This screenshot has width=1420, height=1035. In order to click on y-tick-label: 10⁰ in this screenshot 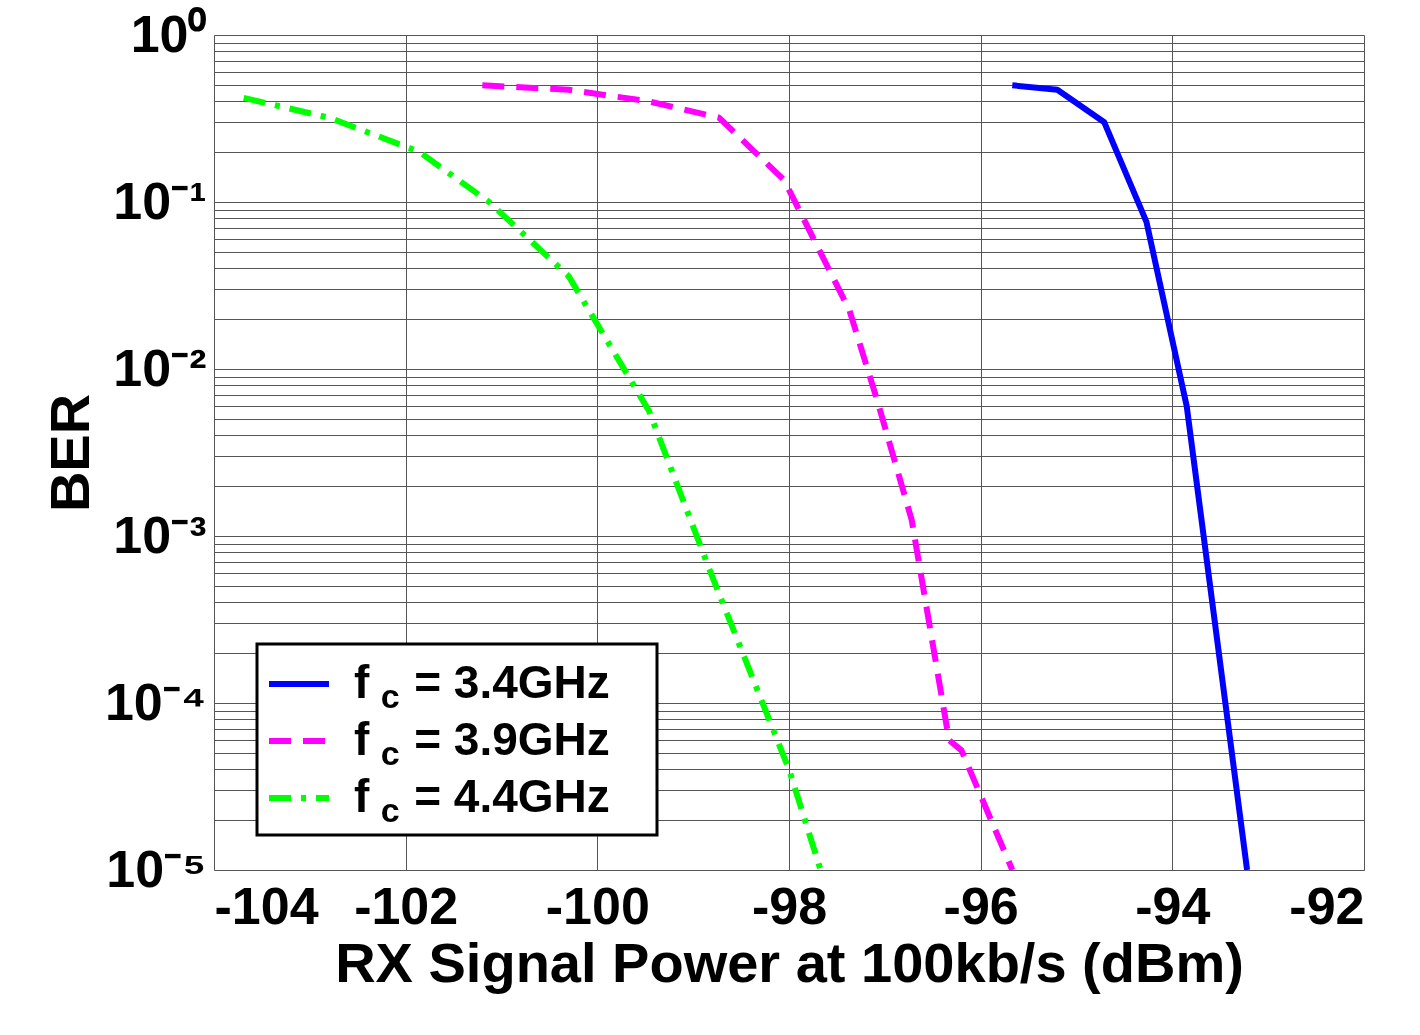, I will do `click(168, 33)`.